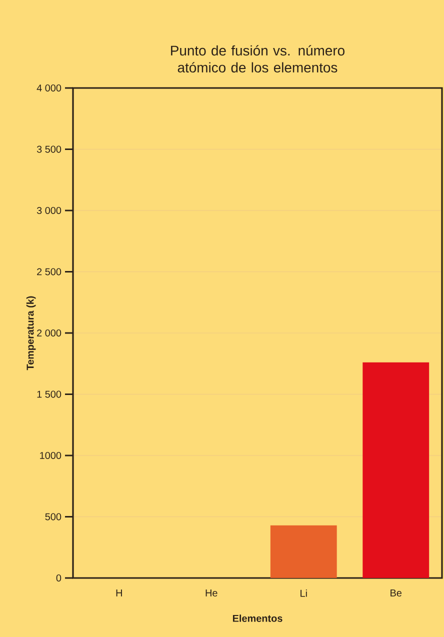 The width and height of the screenshot is (444, 637). What do you see at coordinates (396, 593) in the screenshot?
I see `x-tick-label: Be` at bounding box center [396, 593].